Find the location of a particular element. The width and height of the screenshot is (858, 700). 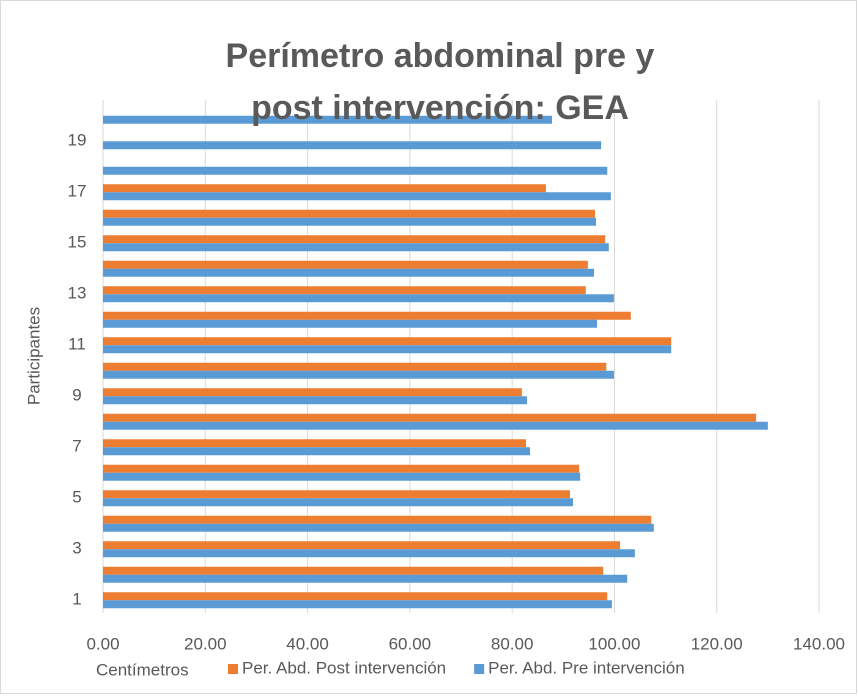

x-tick-label: 80.00 is located at coordinates (512, 643).